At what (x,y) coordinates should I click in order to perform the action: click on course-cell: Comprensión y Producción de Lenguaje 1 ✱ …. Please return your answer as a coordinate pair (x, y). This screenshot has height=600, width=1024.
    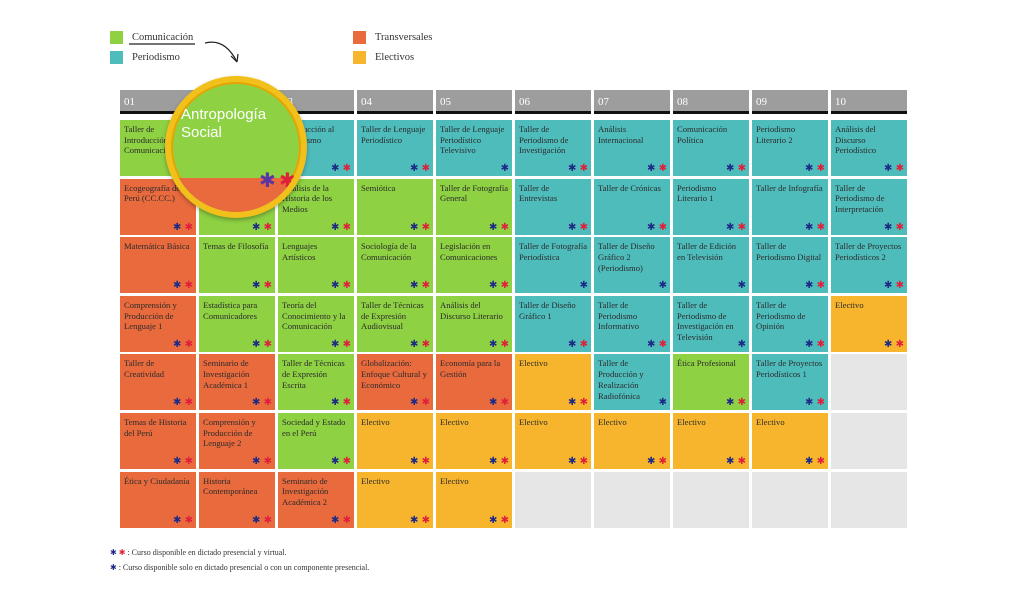
    Looking at the image, I should click on (158, 323).